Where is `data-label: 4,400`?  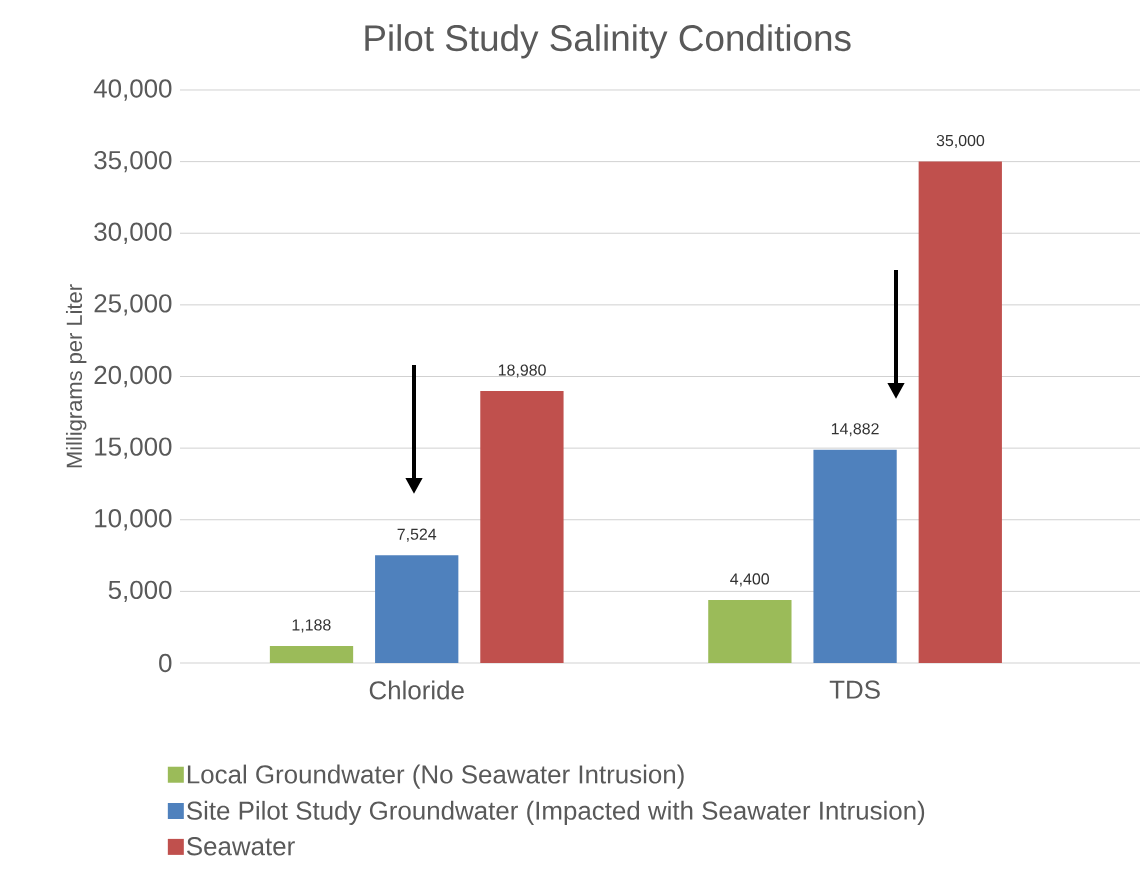
data-label: 4,400 is located at coordinates (750, 580).